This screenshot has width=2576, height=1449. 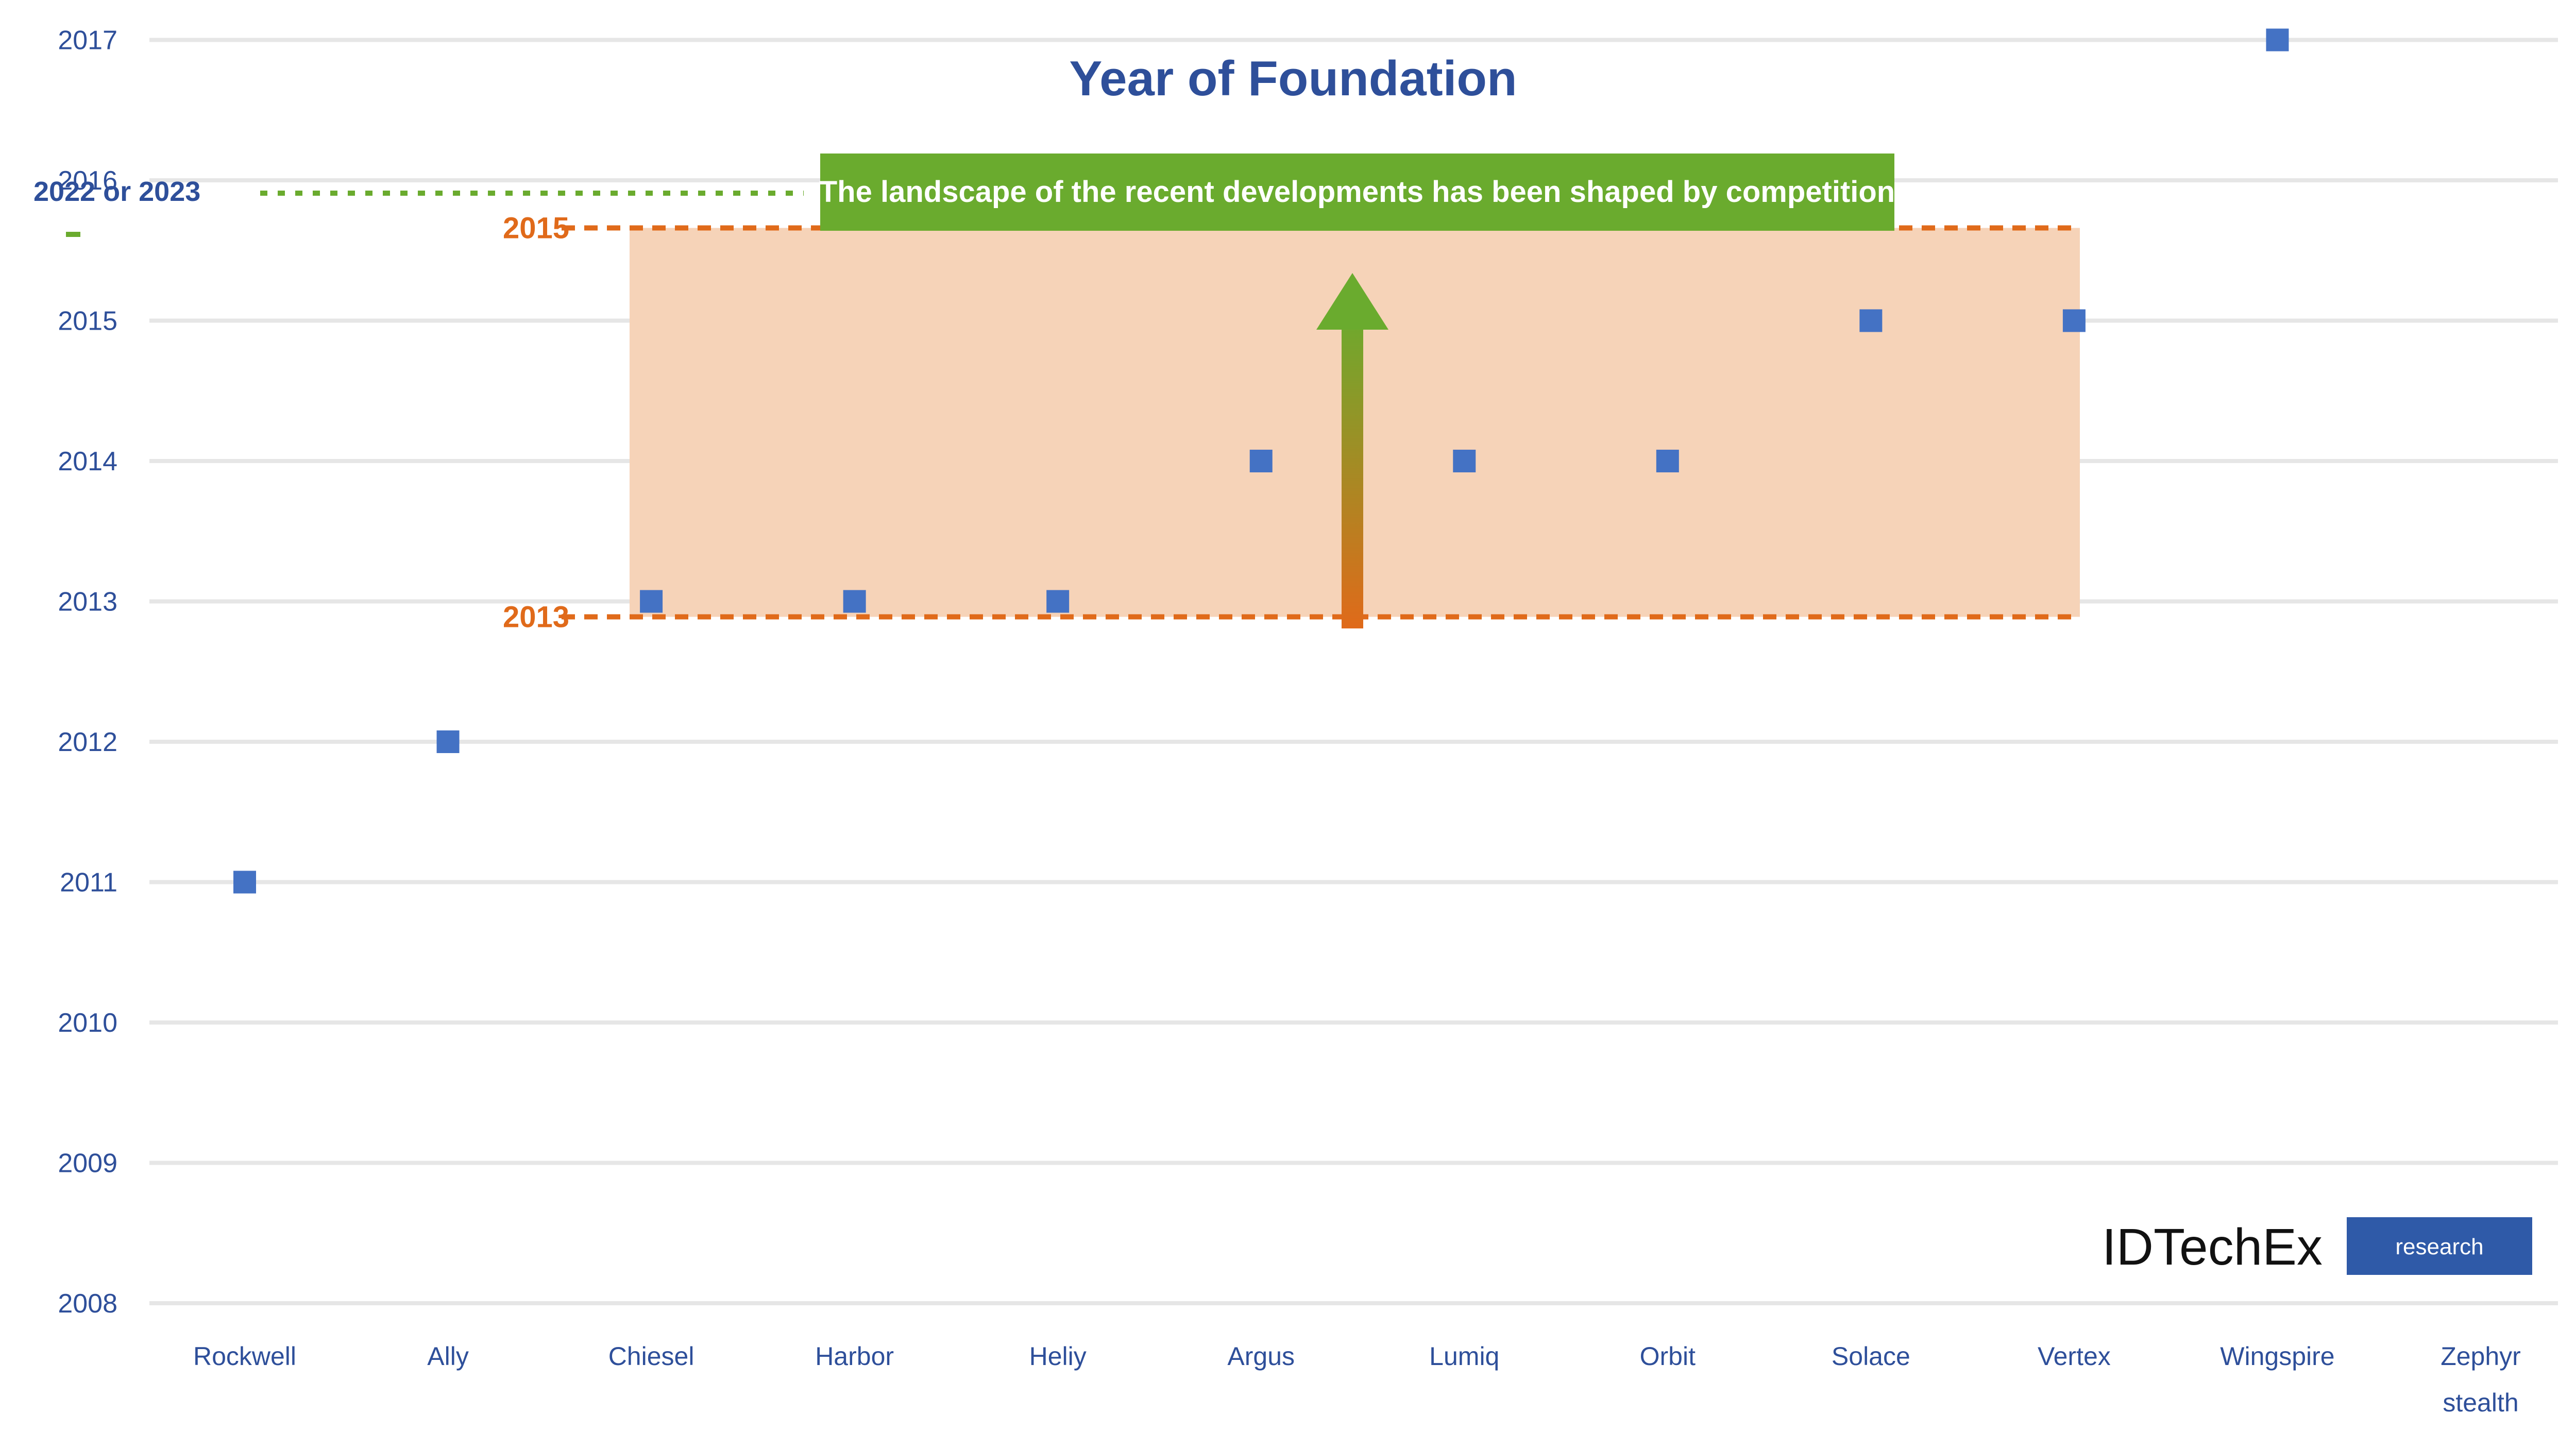 I want to click on x-tick-label: Zephyr, so click(x=2481, y=1356).